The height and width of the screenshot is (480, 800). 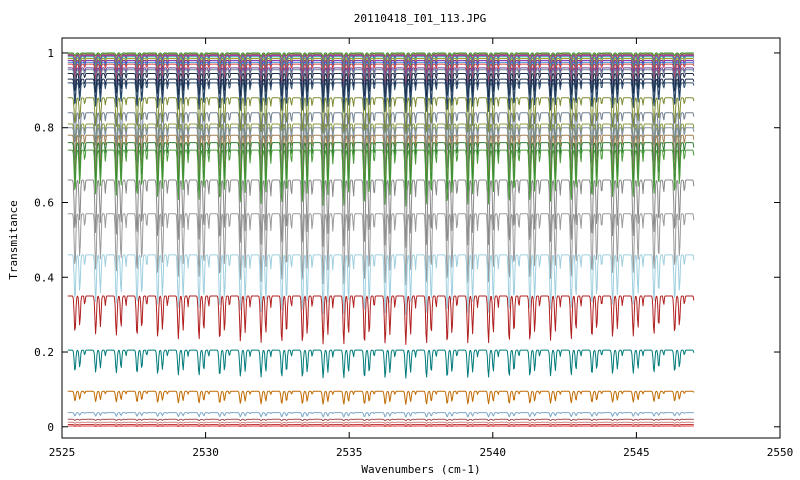 What do you see at coordinates (13, 239) in the screenshot?
I see `y-axis-label: Transmitance` at bounding box center [13, 239].